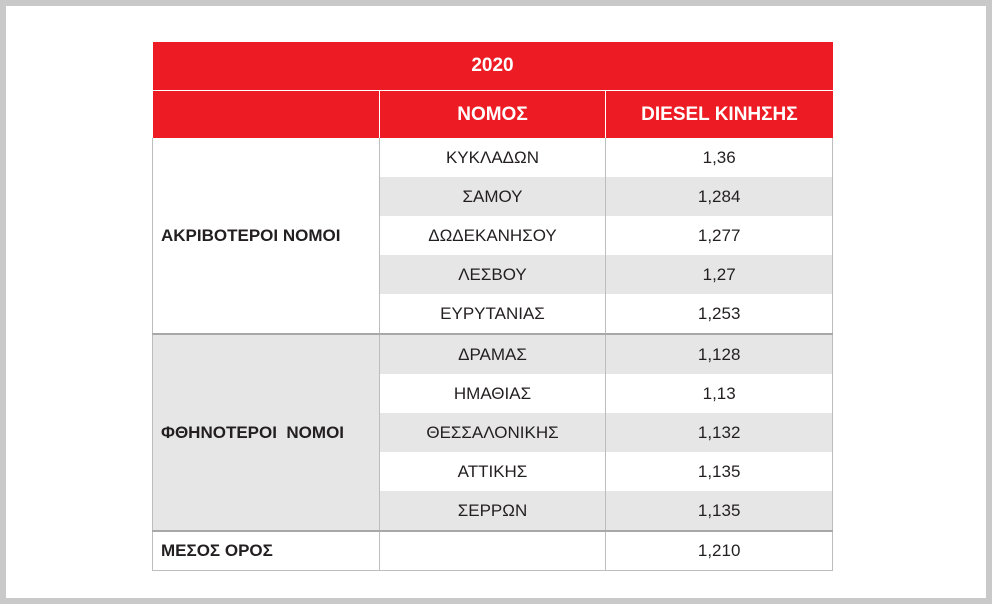  I want to click on table-row: ΛΕΣΒΟΥ 1,27, so click(493, 274).